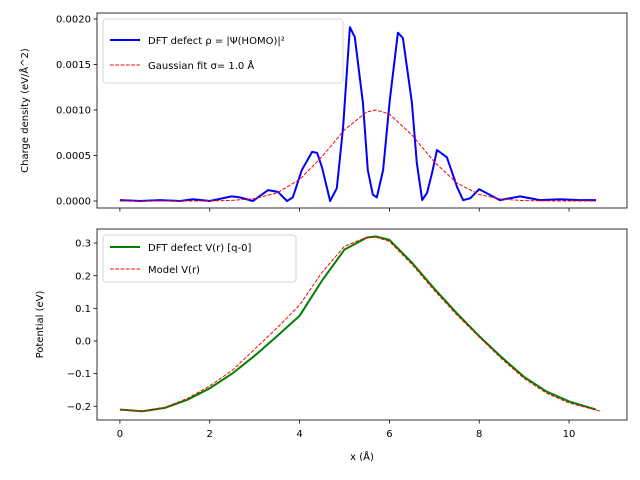 The width and height of the screenshot is (640, 480). I want to click on legend-label: Model V(r), so click(174, 270).